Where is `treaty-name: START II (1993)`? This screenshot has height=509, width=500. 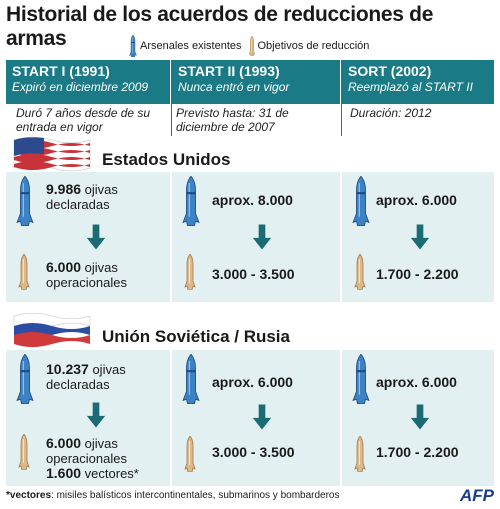
treaty-name: START II (1993) is located at coordinates (229, 71).